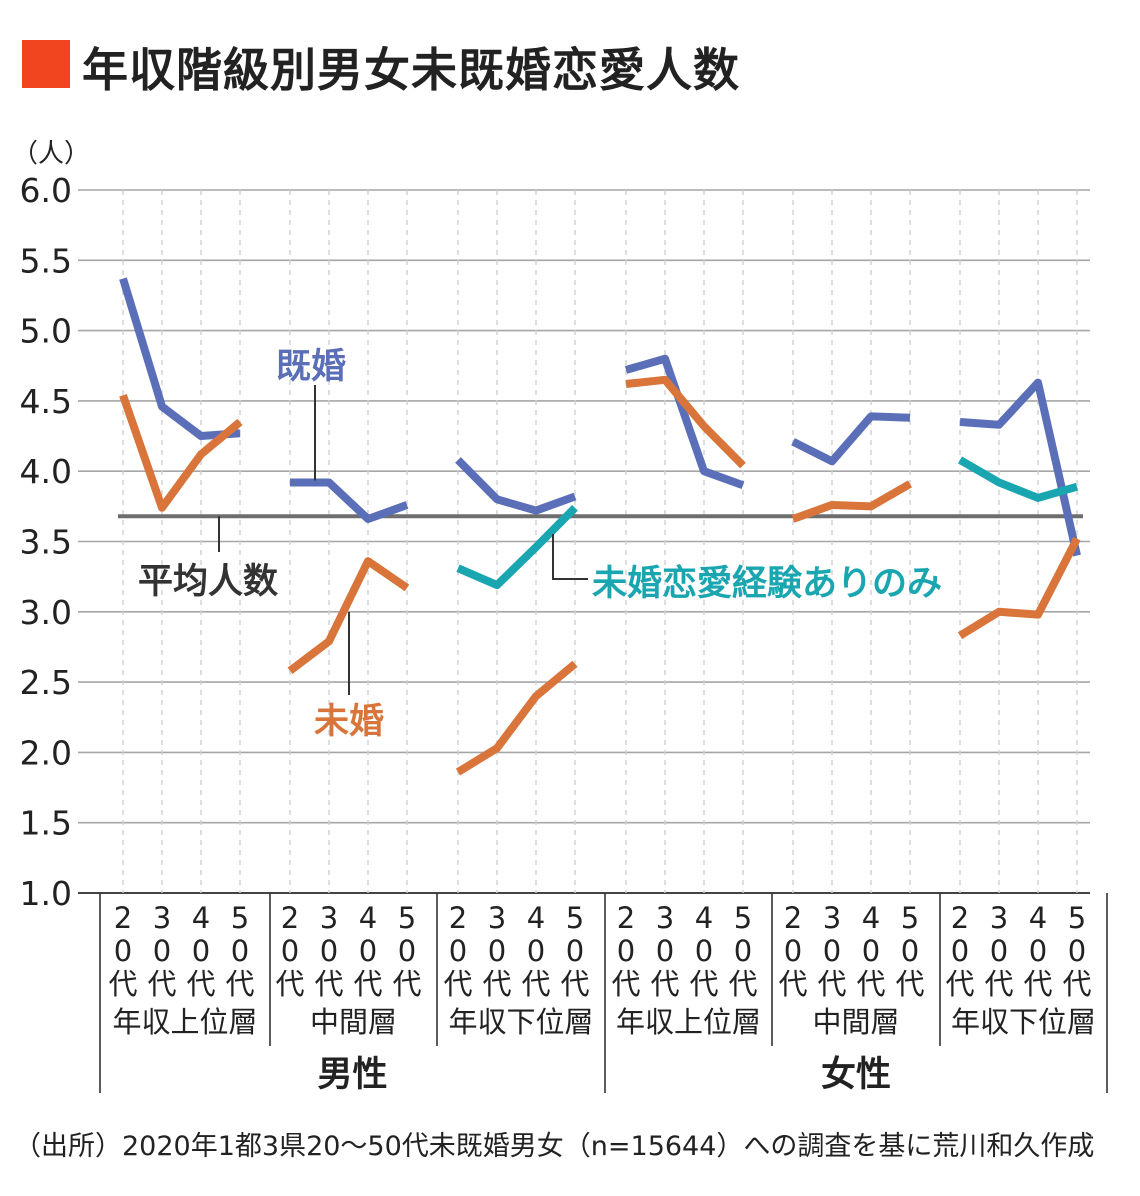  I want to click on x-gender-label-1: 女性, so click(856, 1074).